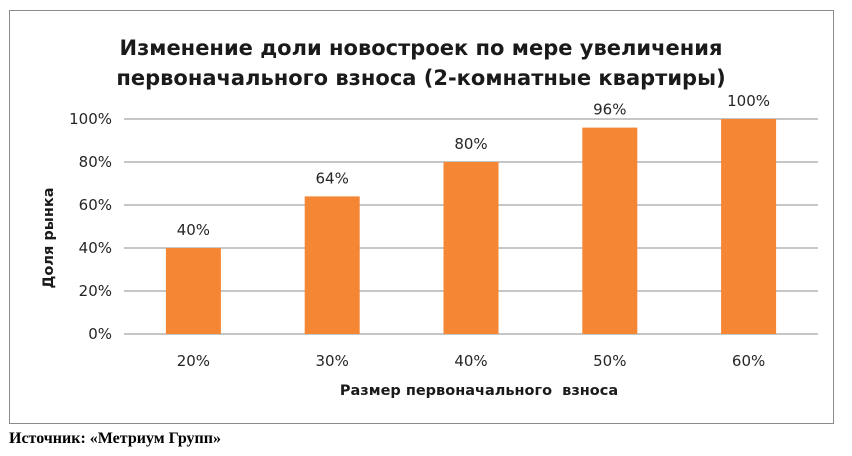  What do you see at coordinates (332, 178) in the screenshot?
I see `data-label: 64%` at bounding box center [332, 178].